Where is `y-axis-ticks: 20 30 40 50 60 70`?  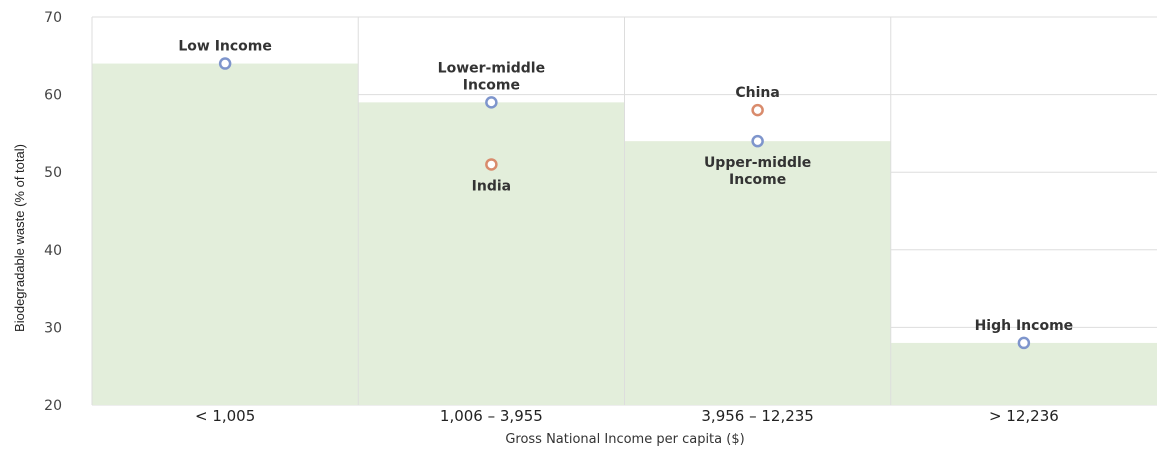
y-axis-ticks: 20 30 40 50 60 70 is located at coordinates (53, 212).